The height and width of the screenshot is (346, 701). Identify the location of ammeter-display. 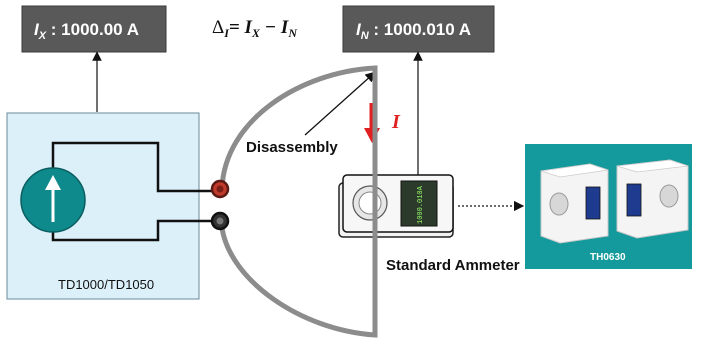
(419, 203).